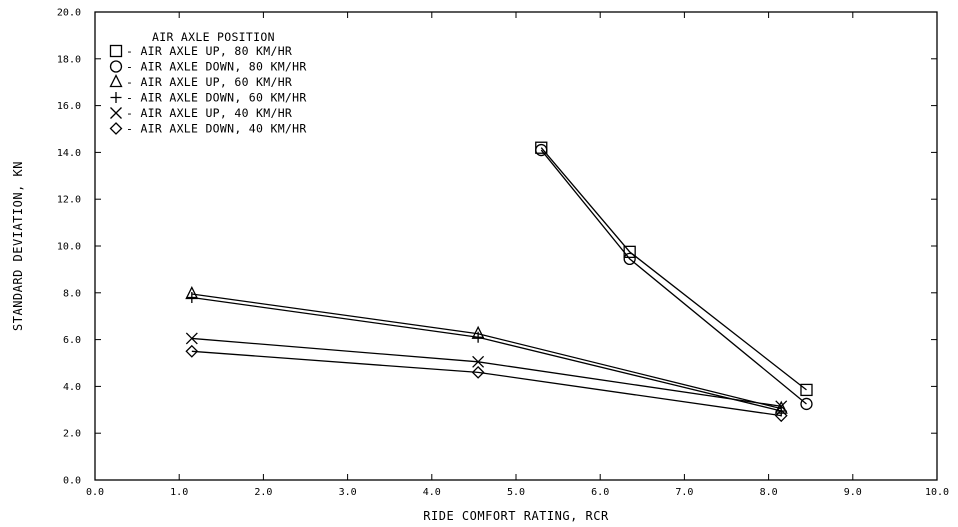  Describe the element at coordinates (116, 113) in the screenshot. I see `legend-marker-x` at that location.